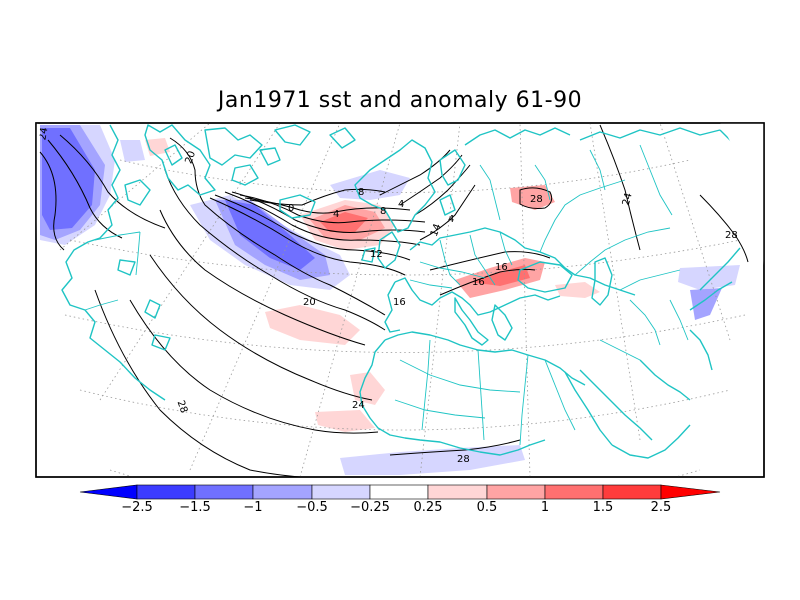 The image size is (800, 600). I want to click on colorbar-tick-label: 0.25, so click(428, 507).